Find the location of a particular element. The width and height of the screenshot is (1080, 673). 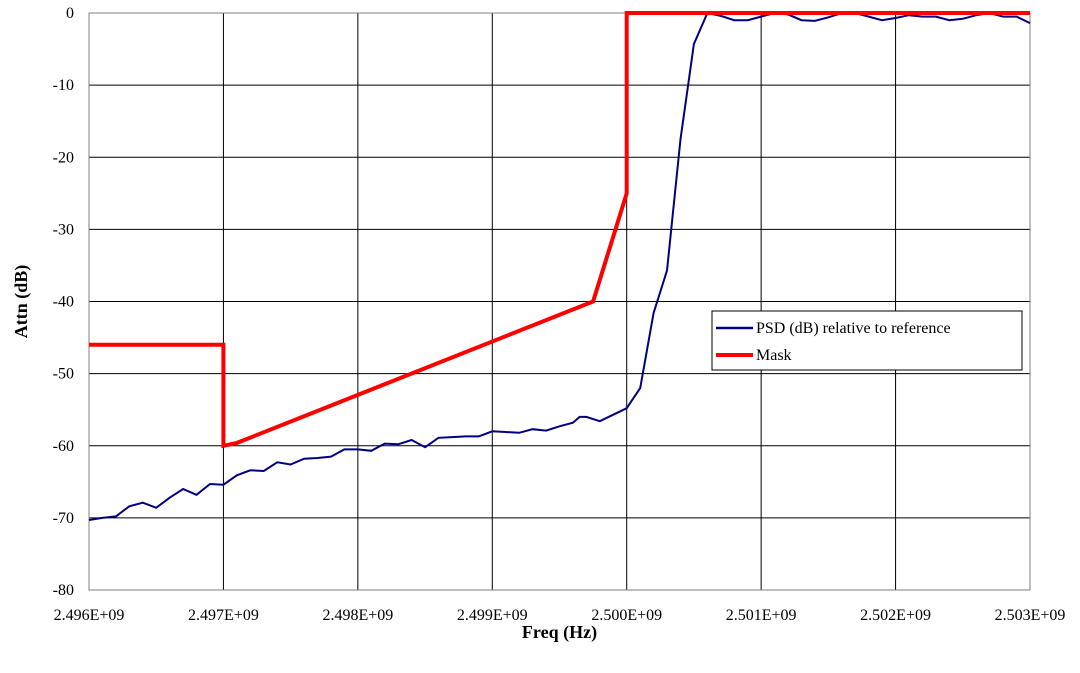

x-tick-label: 2.503E+09 is located at coordinates (1030, 615).